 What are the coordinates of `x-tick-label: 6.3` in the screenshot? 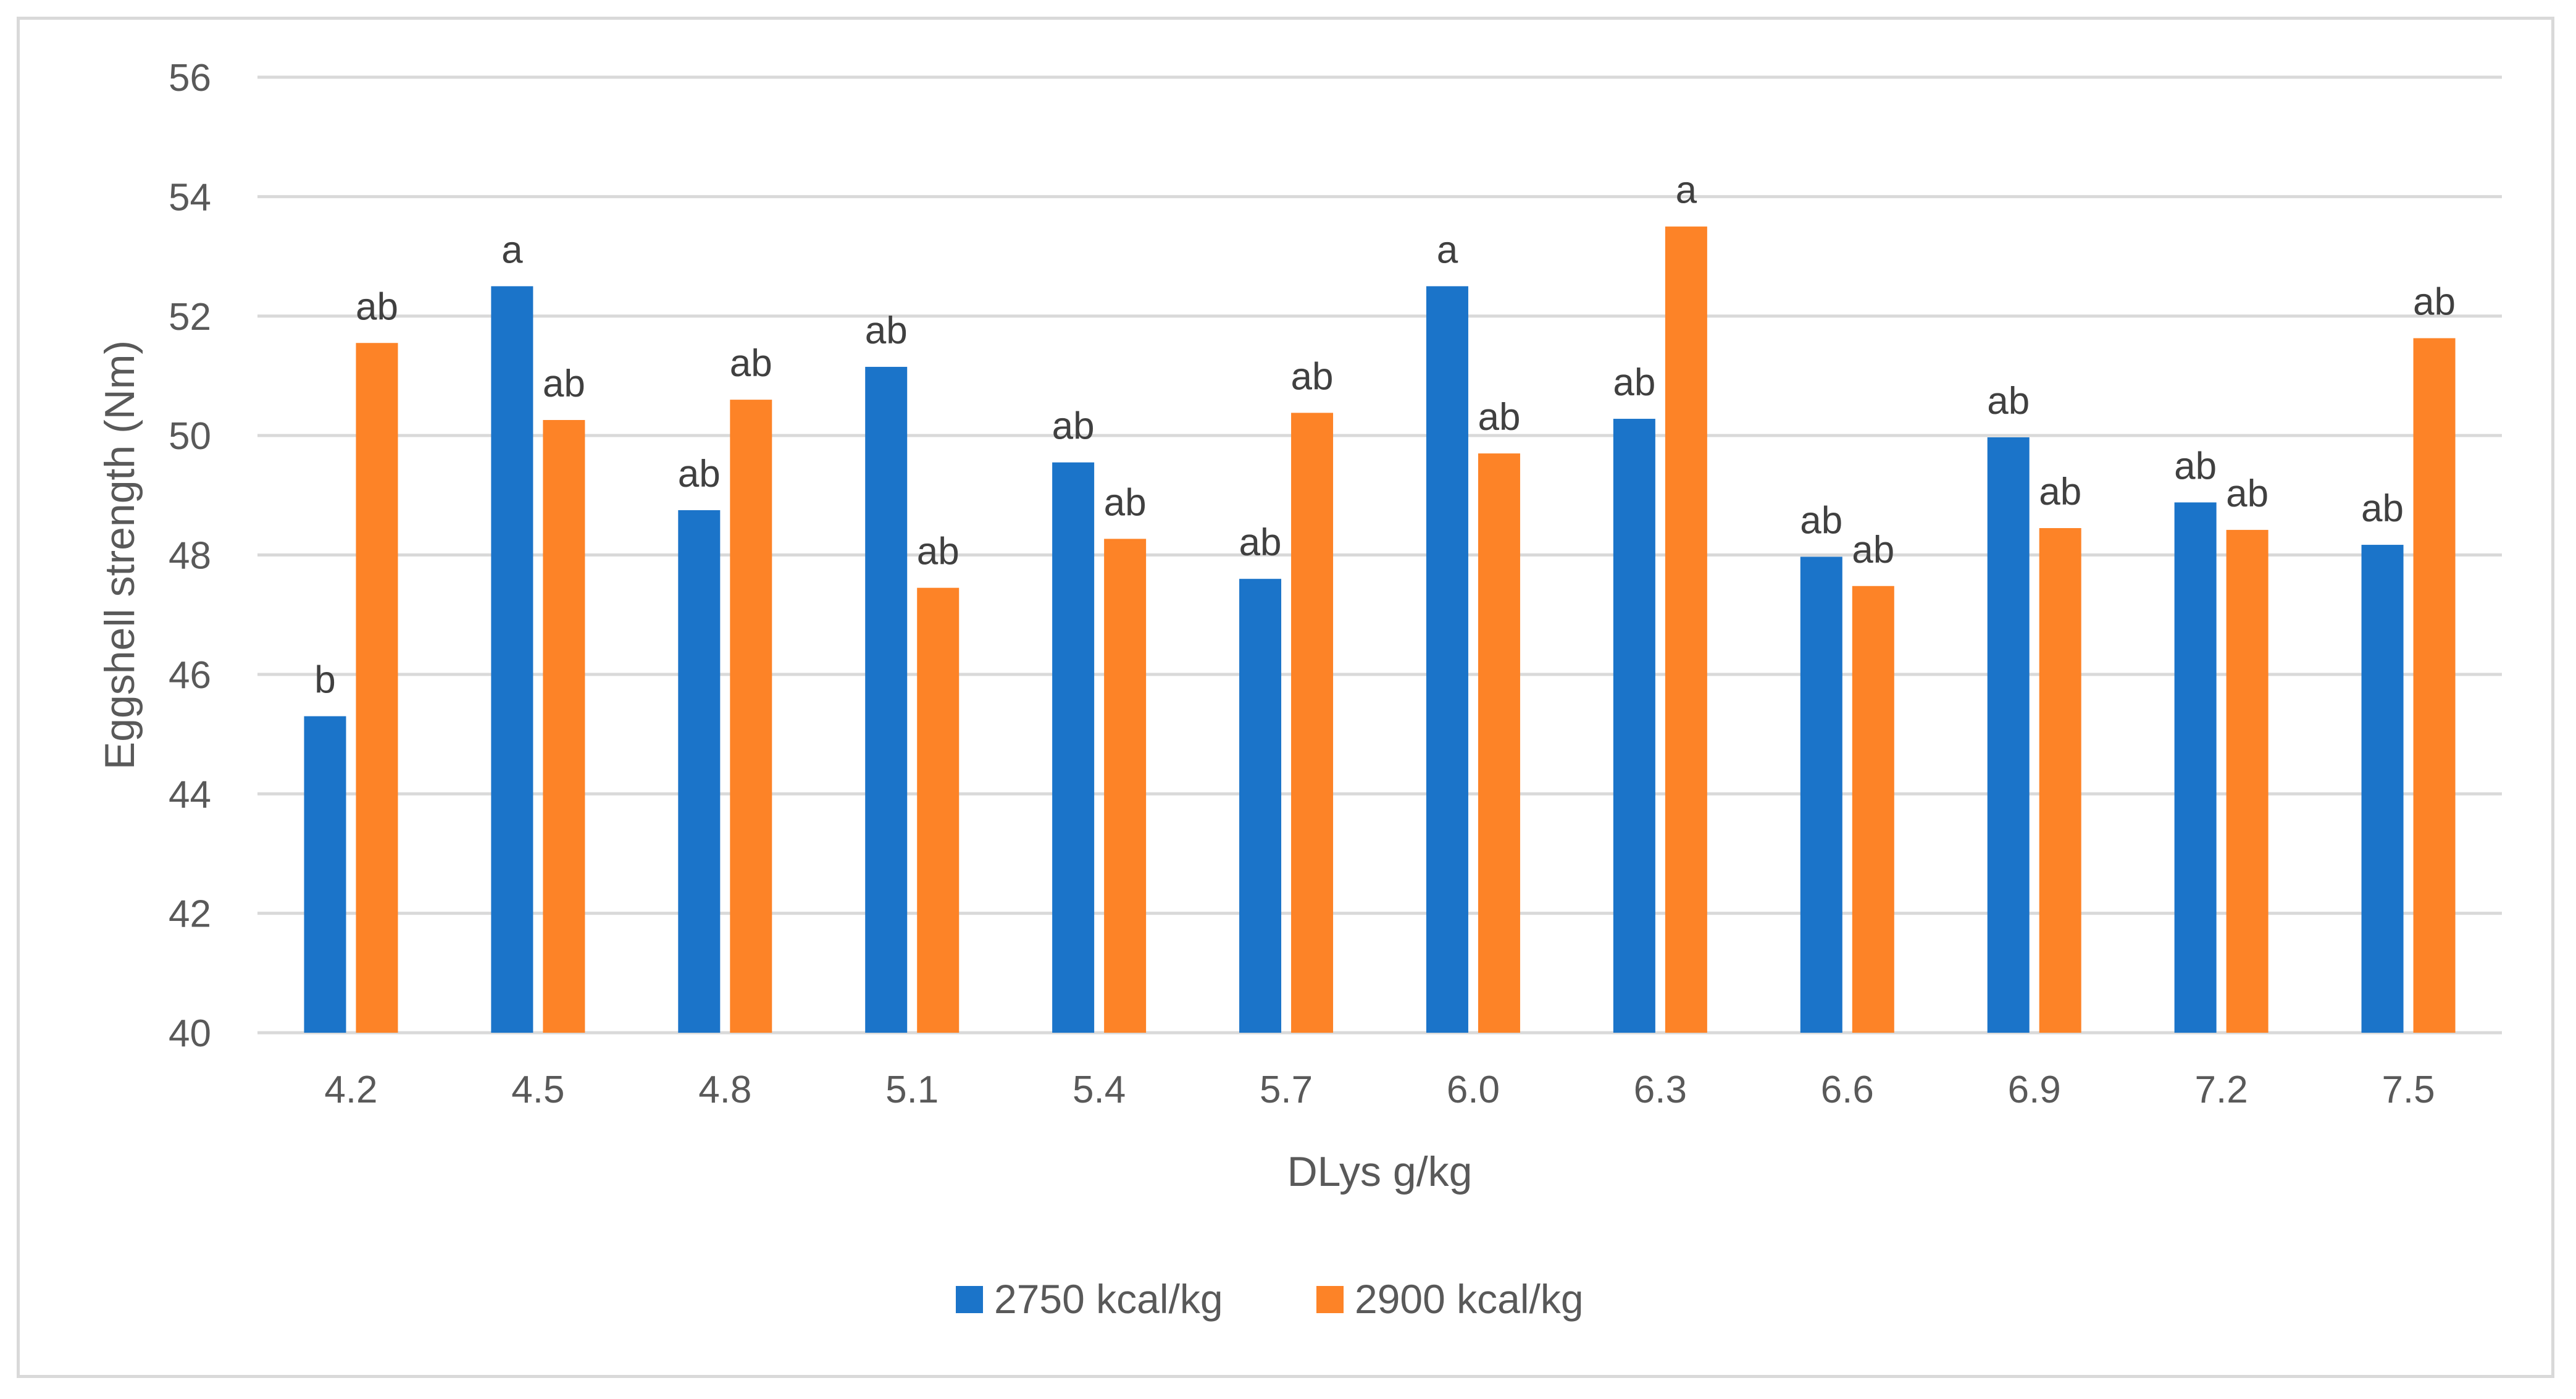 It's located at (1660, 1090).